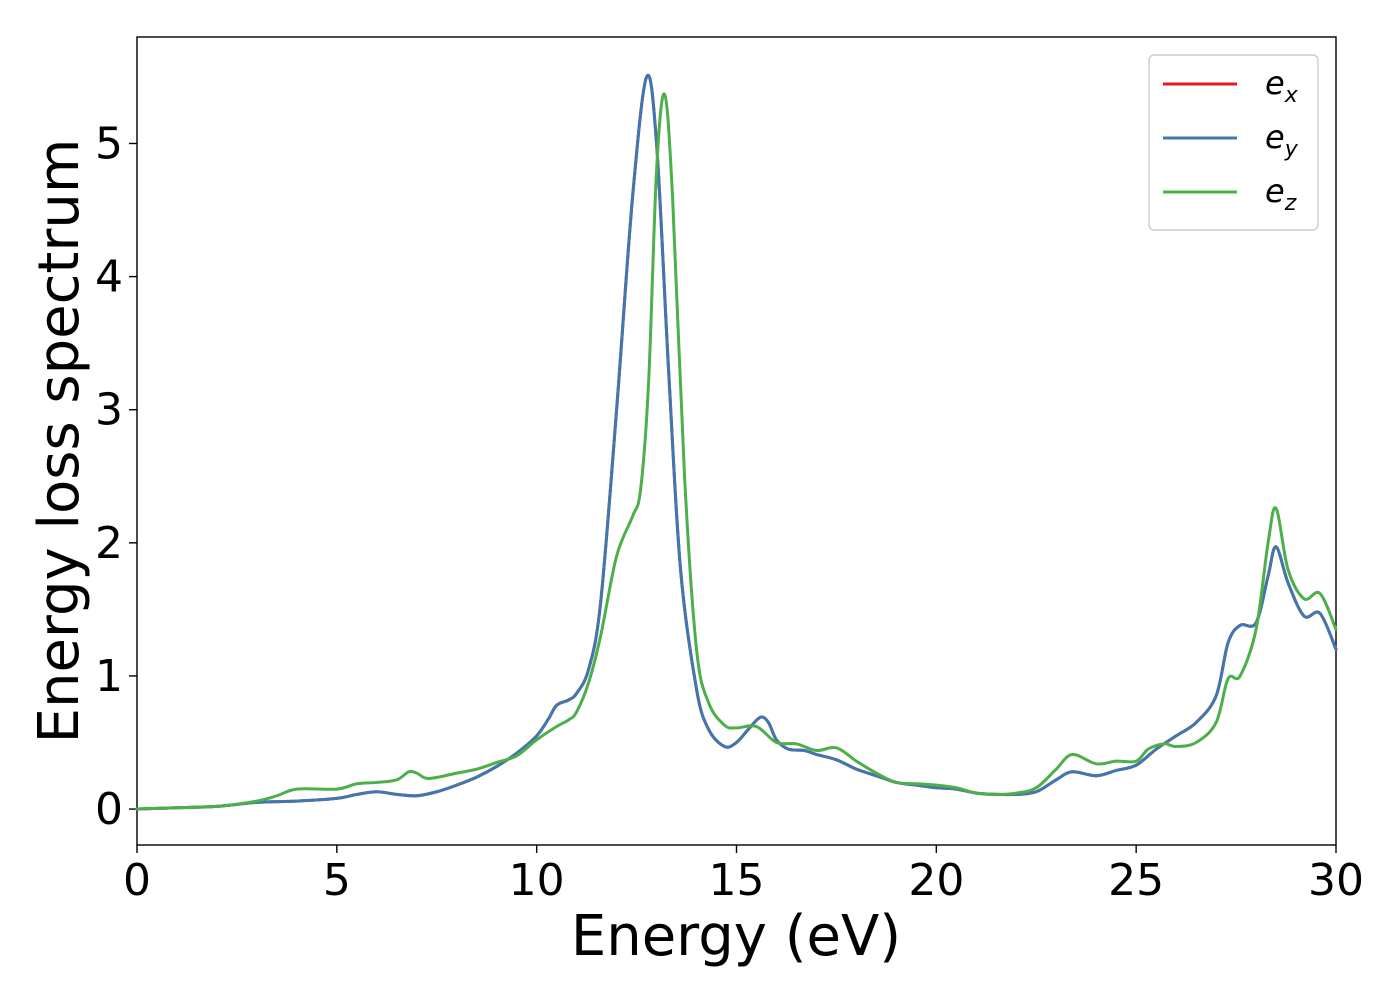  I want to click on y-tick-label: 5, so click(109, 143).